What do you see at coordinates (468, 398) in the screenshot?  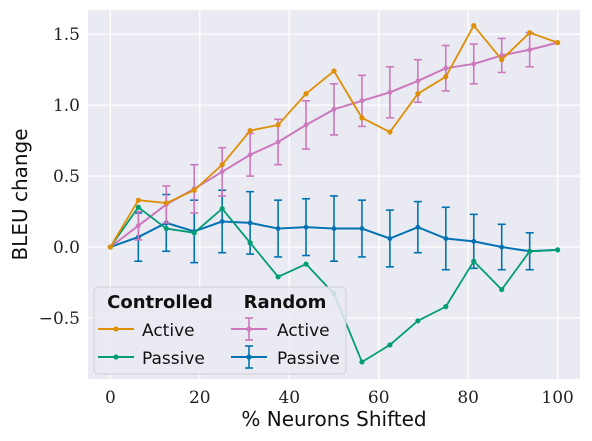 I see `x-tick-label: 80` at bounding box center [468, 398].